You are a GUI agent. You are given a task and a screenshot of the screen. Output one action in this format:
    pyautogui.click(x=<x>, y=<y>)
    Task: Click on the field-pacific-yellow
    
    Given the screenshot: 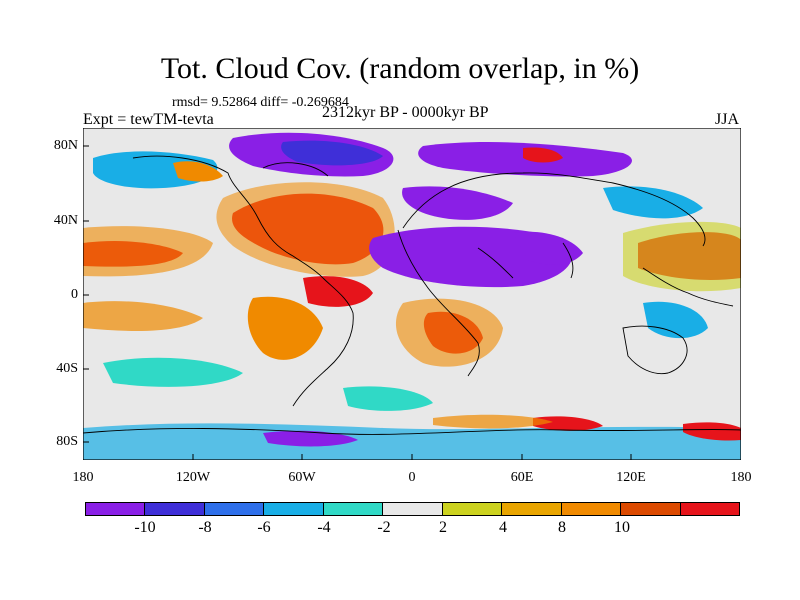 What is the action you would take?
    pyautogui.click(x=682, y=256)
    